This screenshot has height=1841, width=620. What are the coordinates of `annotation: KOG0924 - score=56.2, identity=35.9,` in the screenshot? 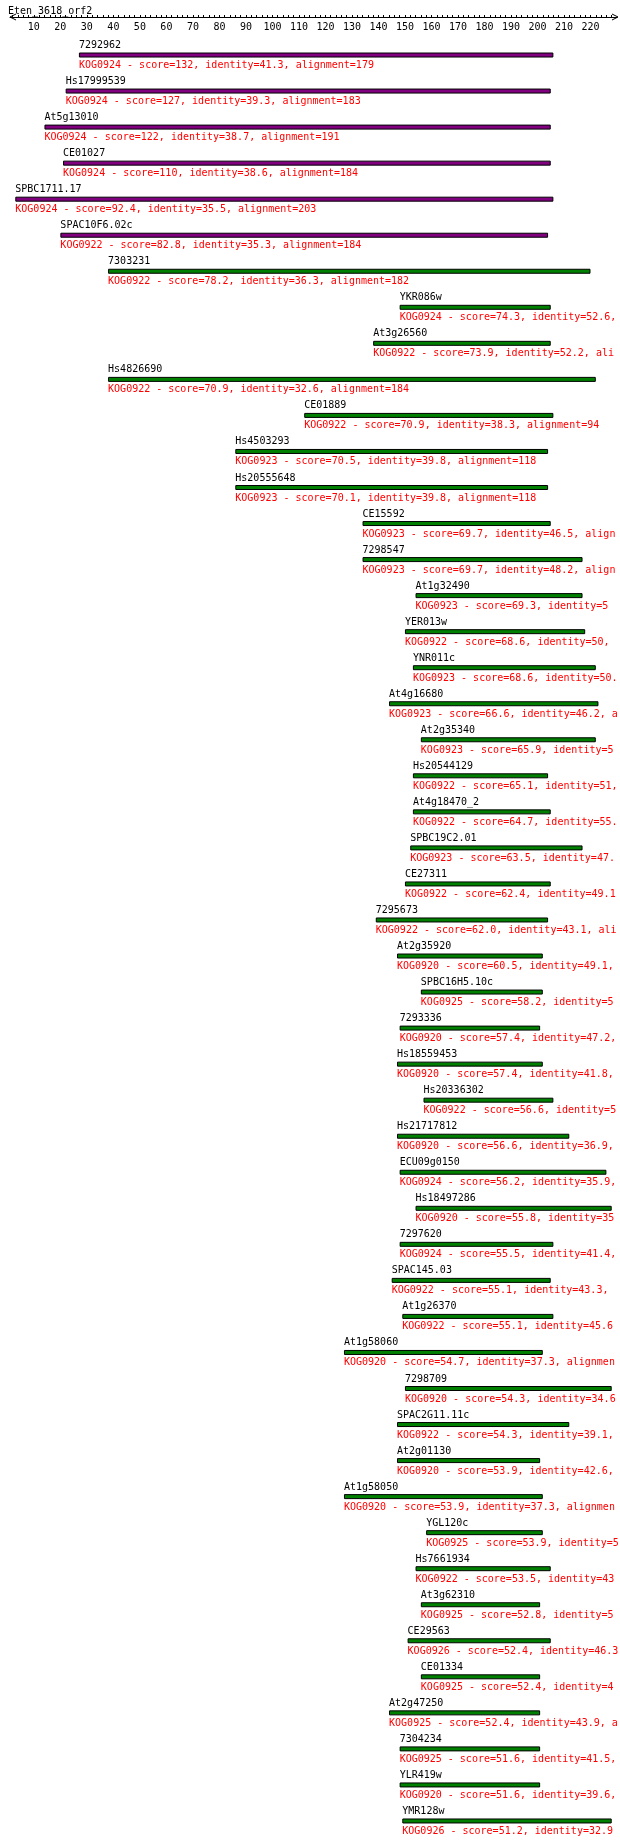 It's located at (508, 1182).